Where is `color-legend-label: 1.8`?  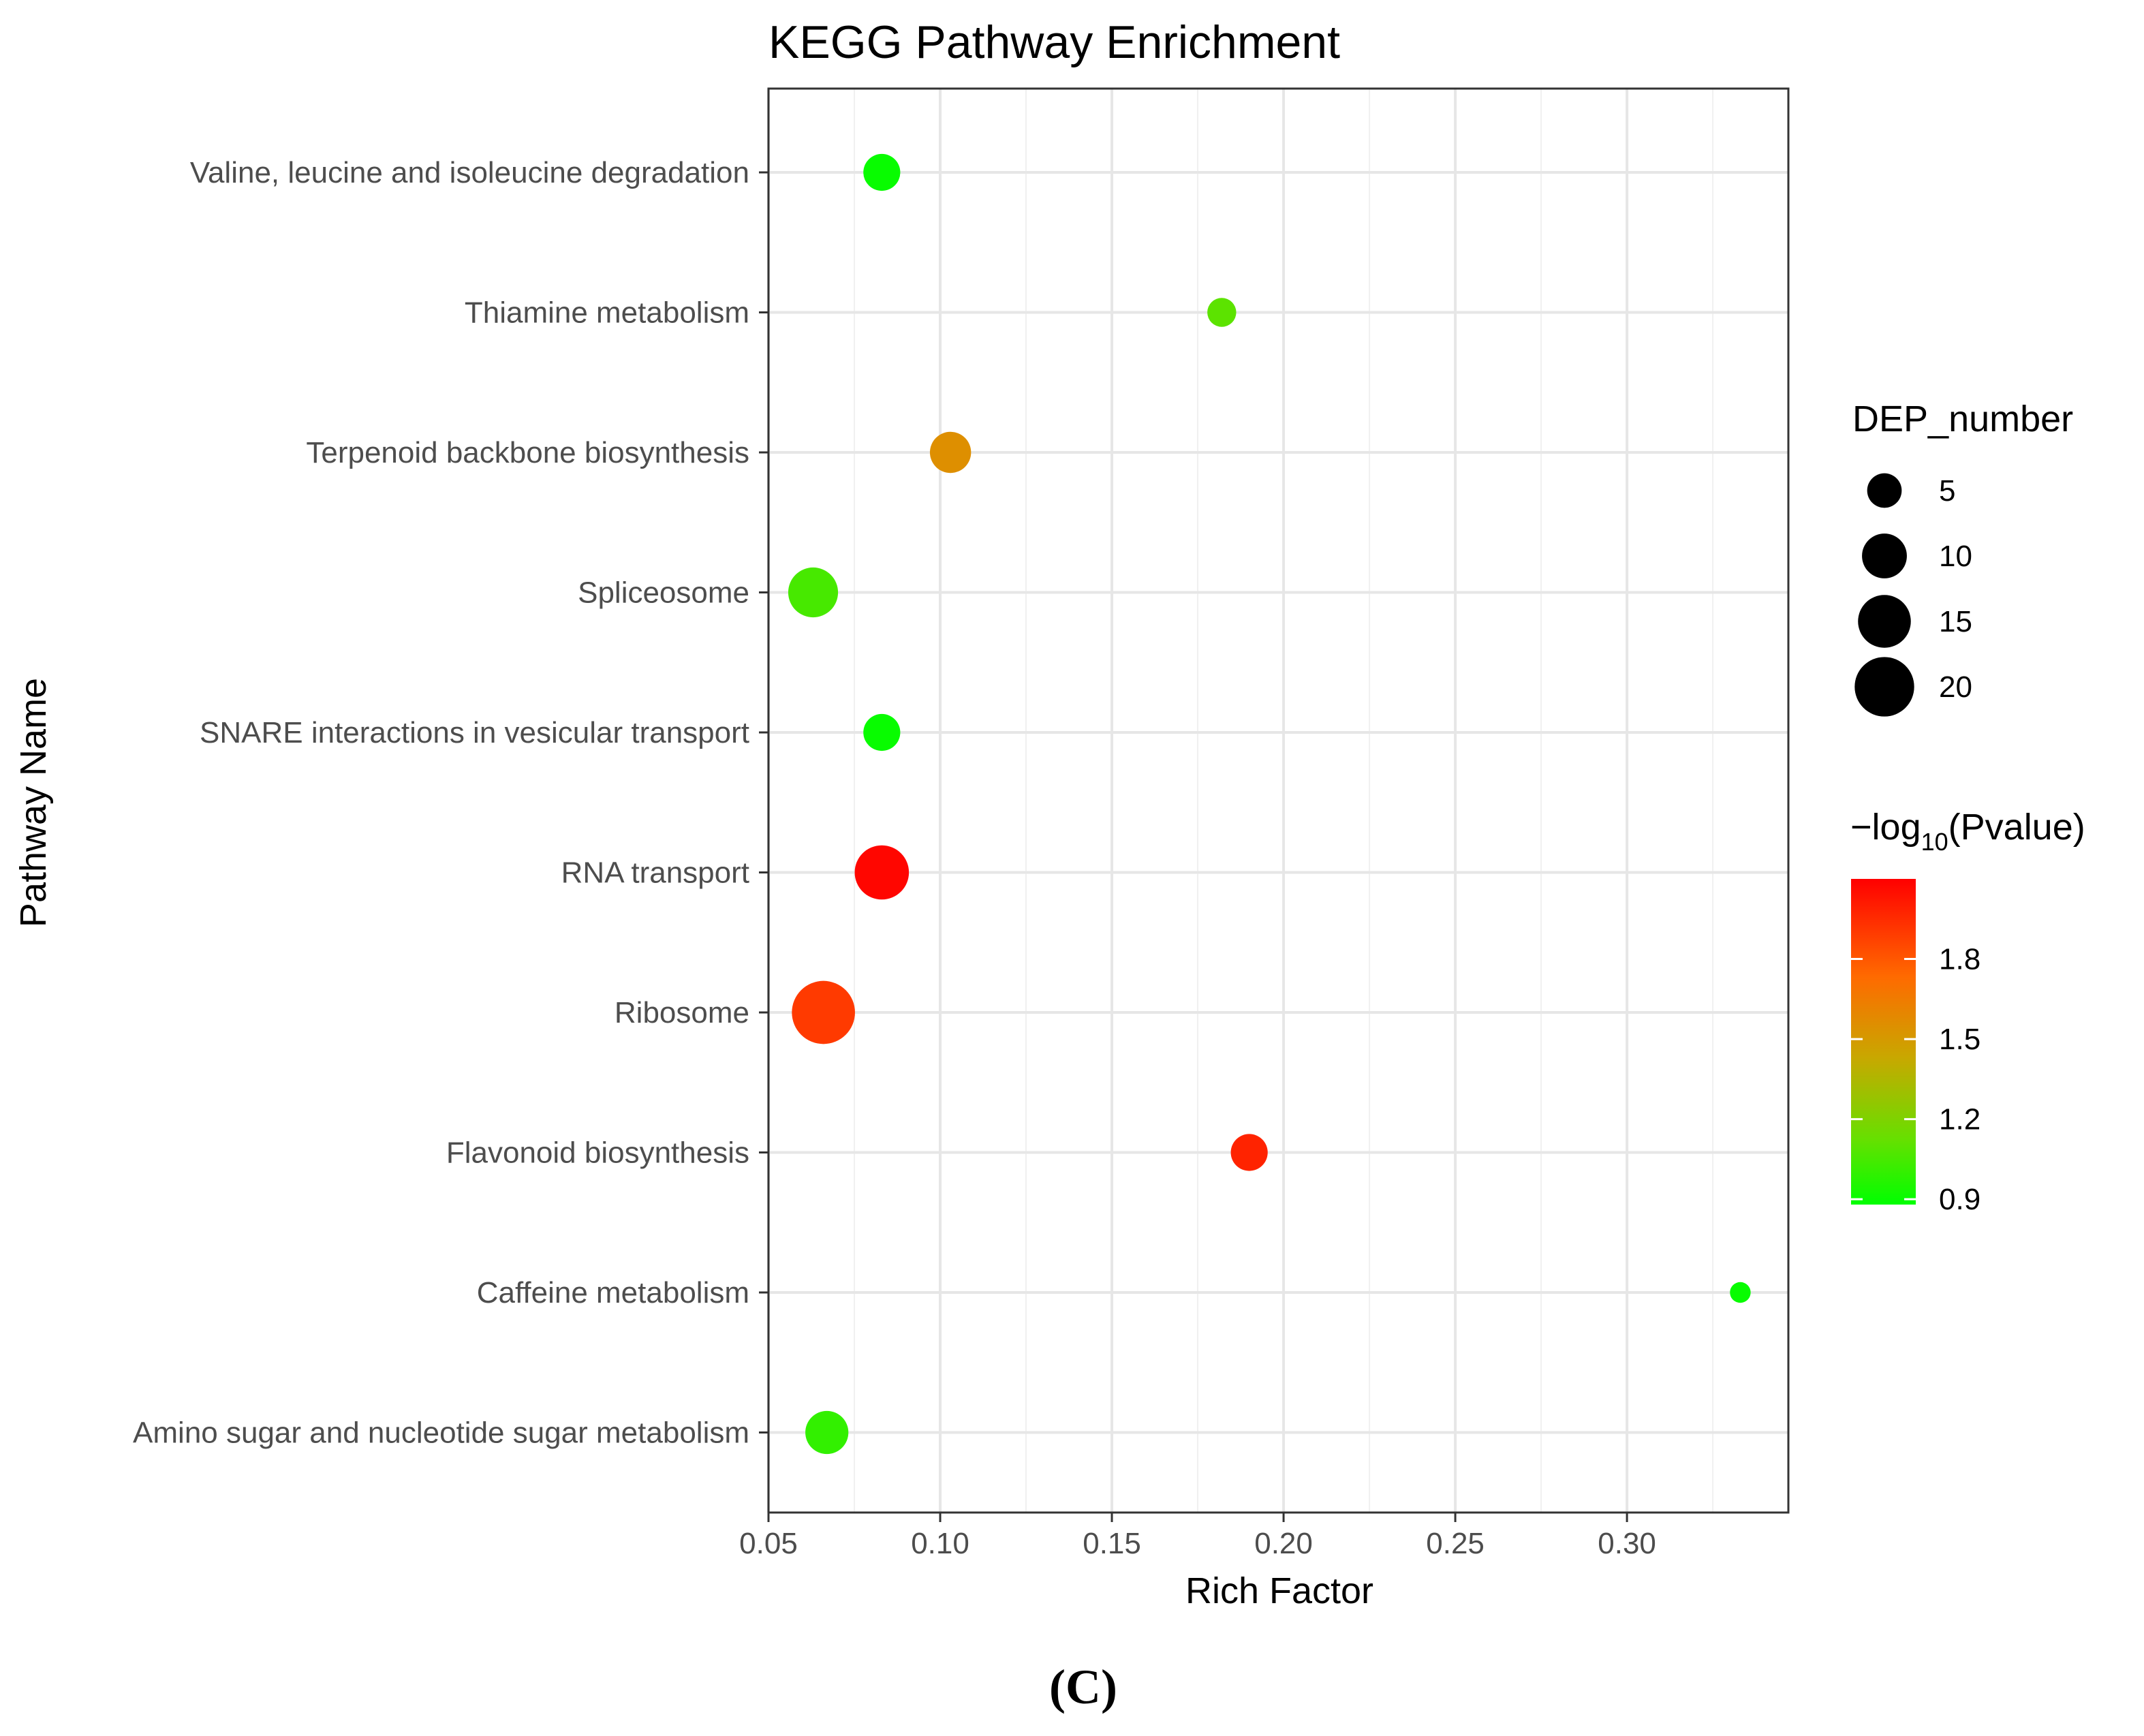
color-legend-label: 1.8 is located at coordinates (1959, 959).